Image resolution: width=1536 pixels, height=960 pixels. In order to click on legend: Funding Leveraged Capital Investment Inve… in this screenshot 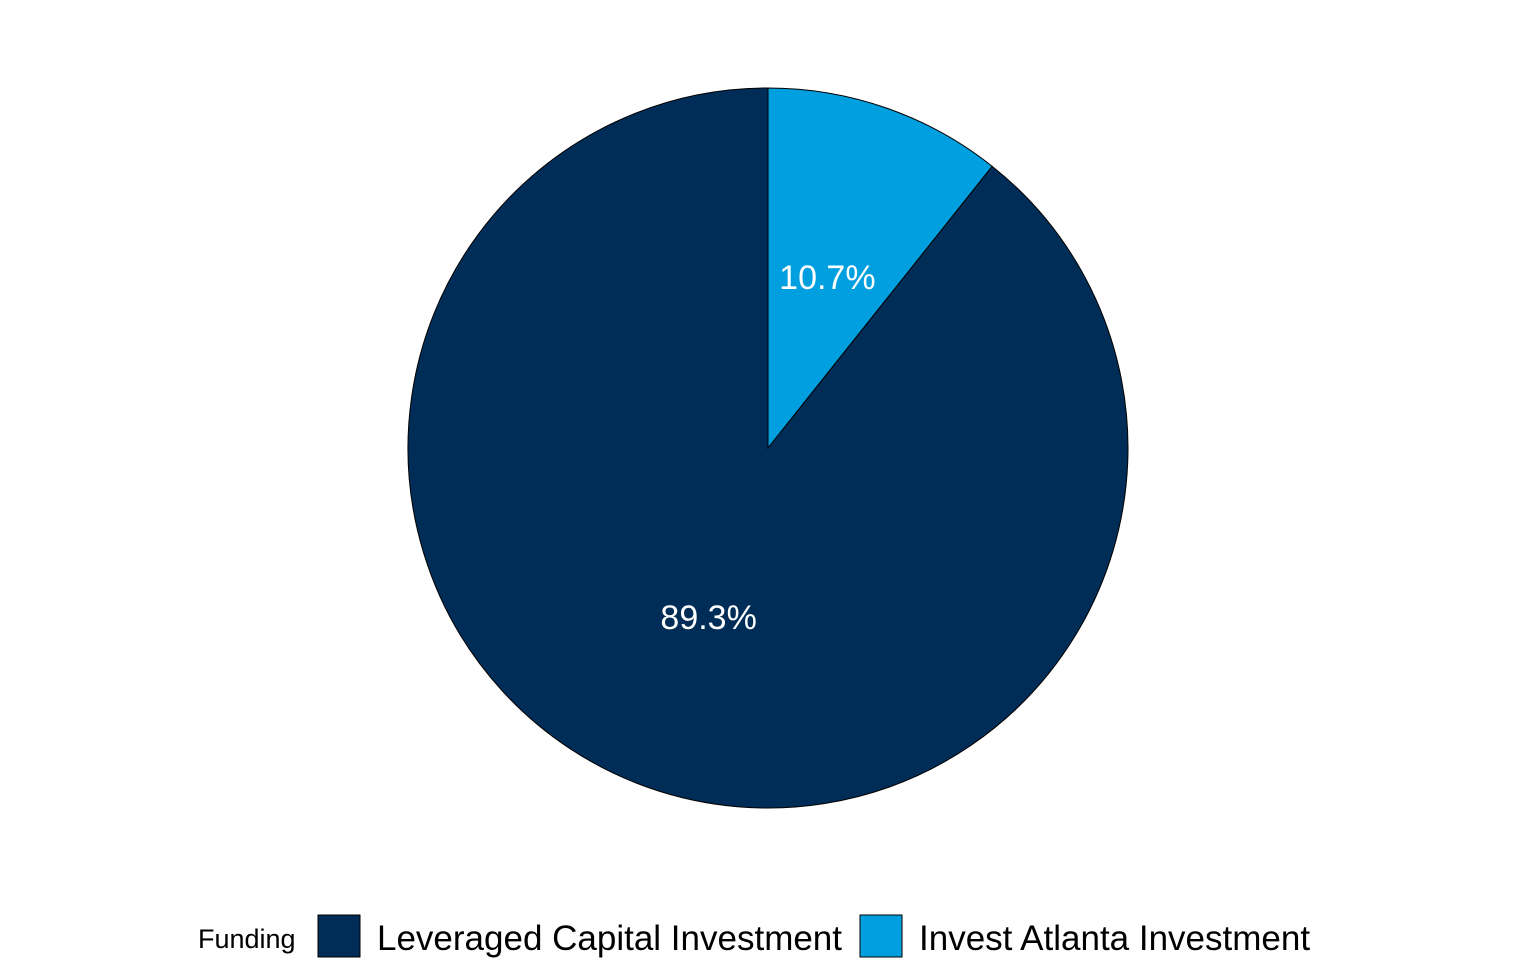, I will do `click(754, 936)`.